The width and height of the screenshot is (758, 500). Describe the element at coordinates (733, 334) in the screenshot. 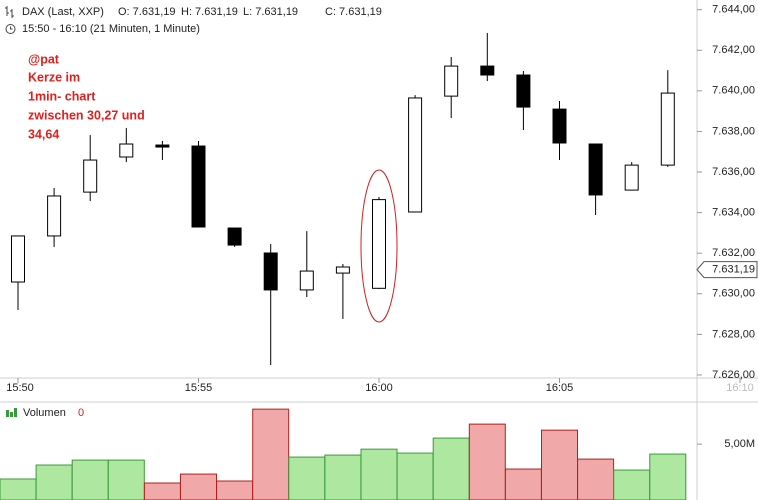

I see `y-tick-label: 7.628,00` at that location.